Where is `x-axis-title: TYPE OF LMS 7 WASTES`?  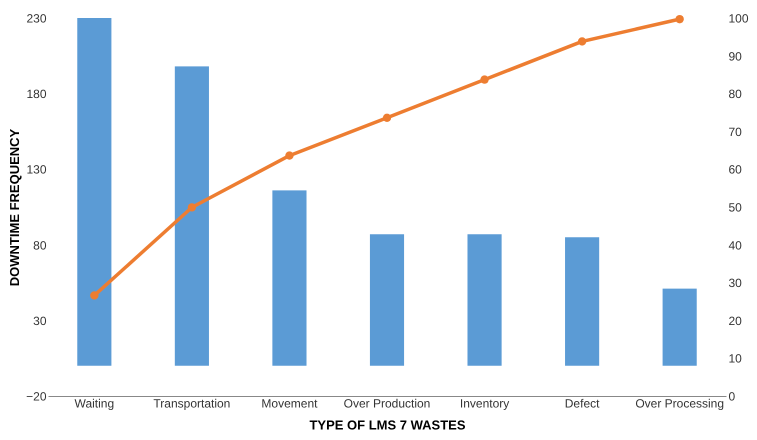
x-axis-title: TYPE OF LMS 7 WASTES is located at coordinates (387, 425).